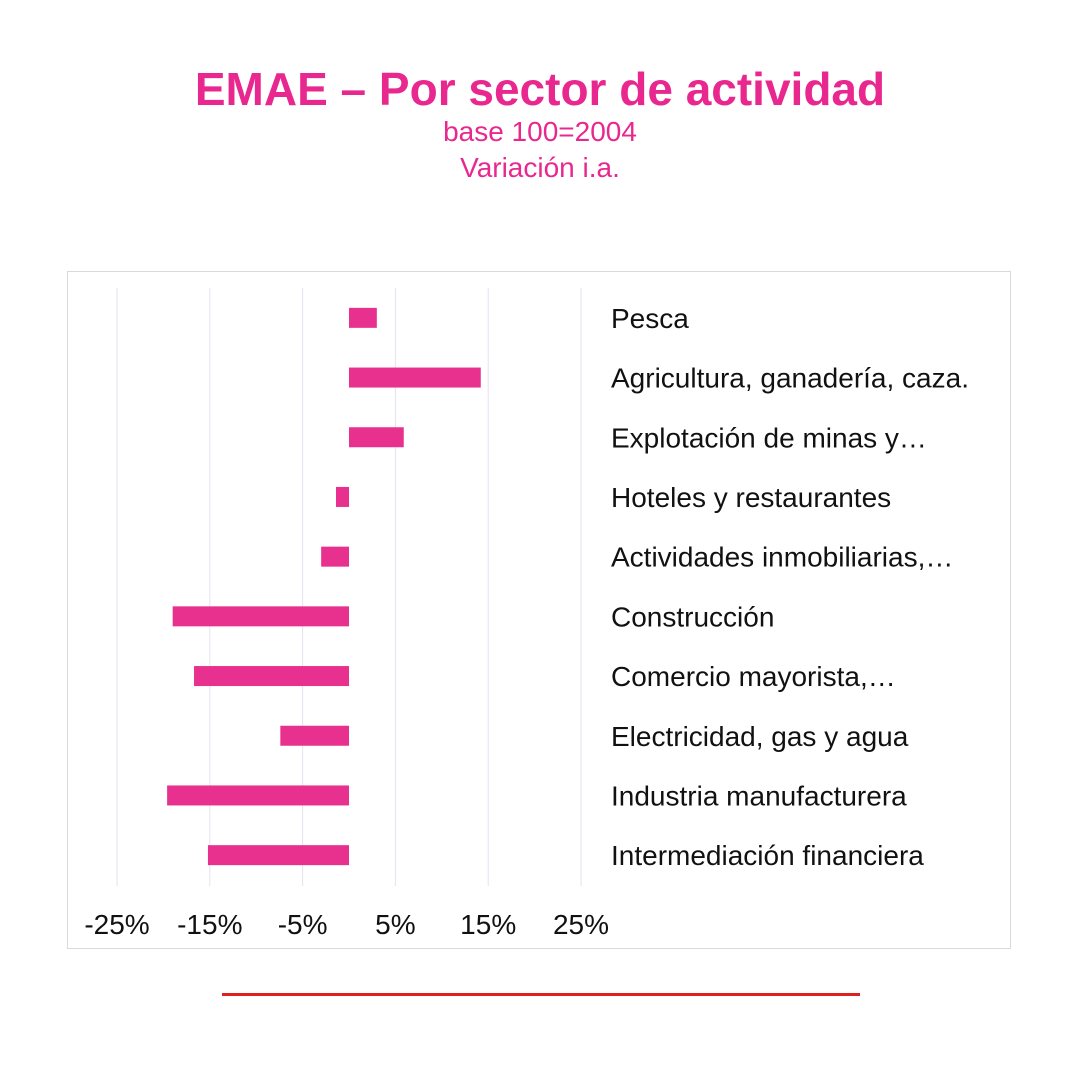 This screenshot has width=1080, height=1080. Describe the element at coordinates (760, 736) in the screenshot. I see `category-label: Electricidad, gas y agua` at that location.